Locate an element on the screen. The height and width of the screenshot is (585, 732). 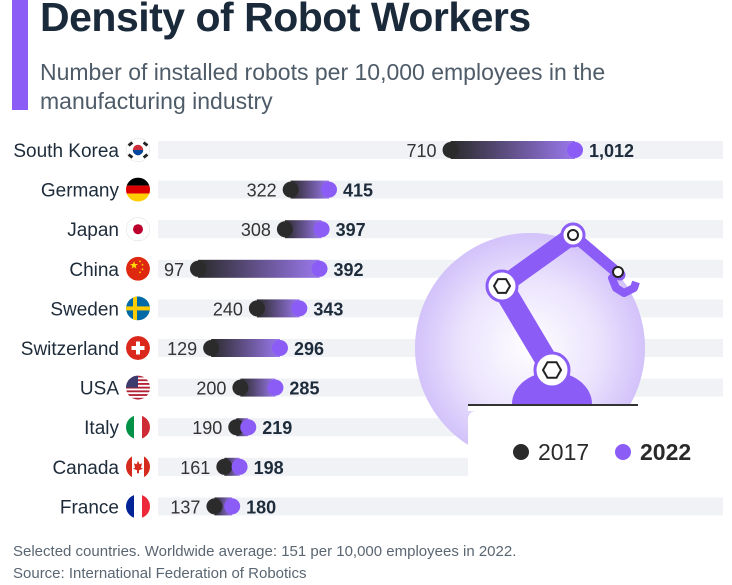
value-label-2022: 343 is located at coordinates (328, 309).